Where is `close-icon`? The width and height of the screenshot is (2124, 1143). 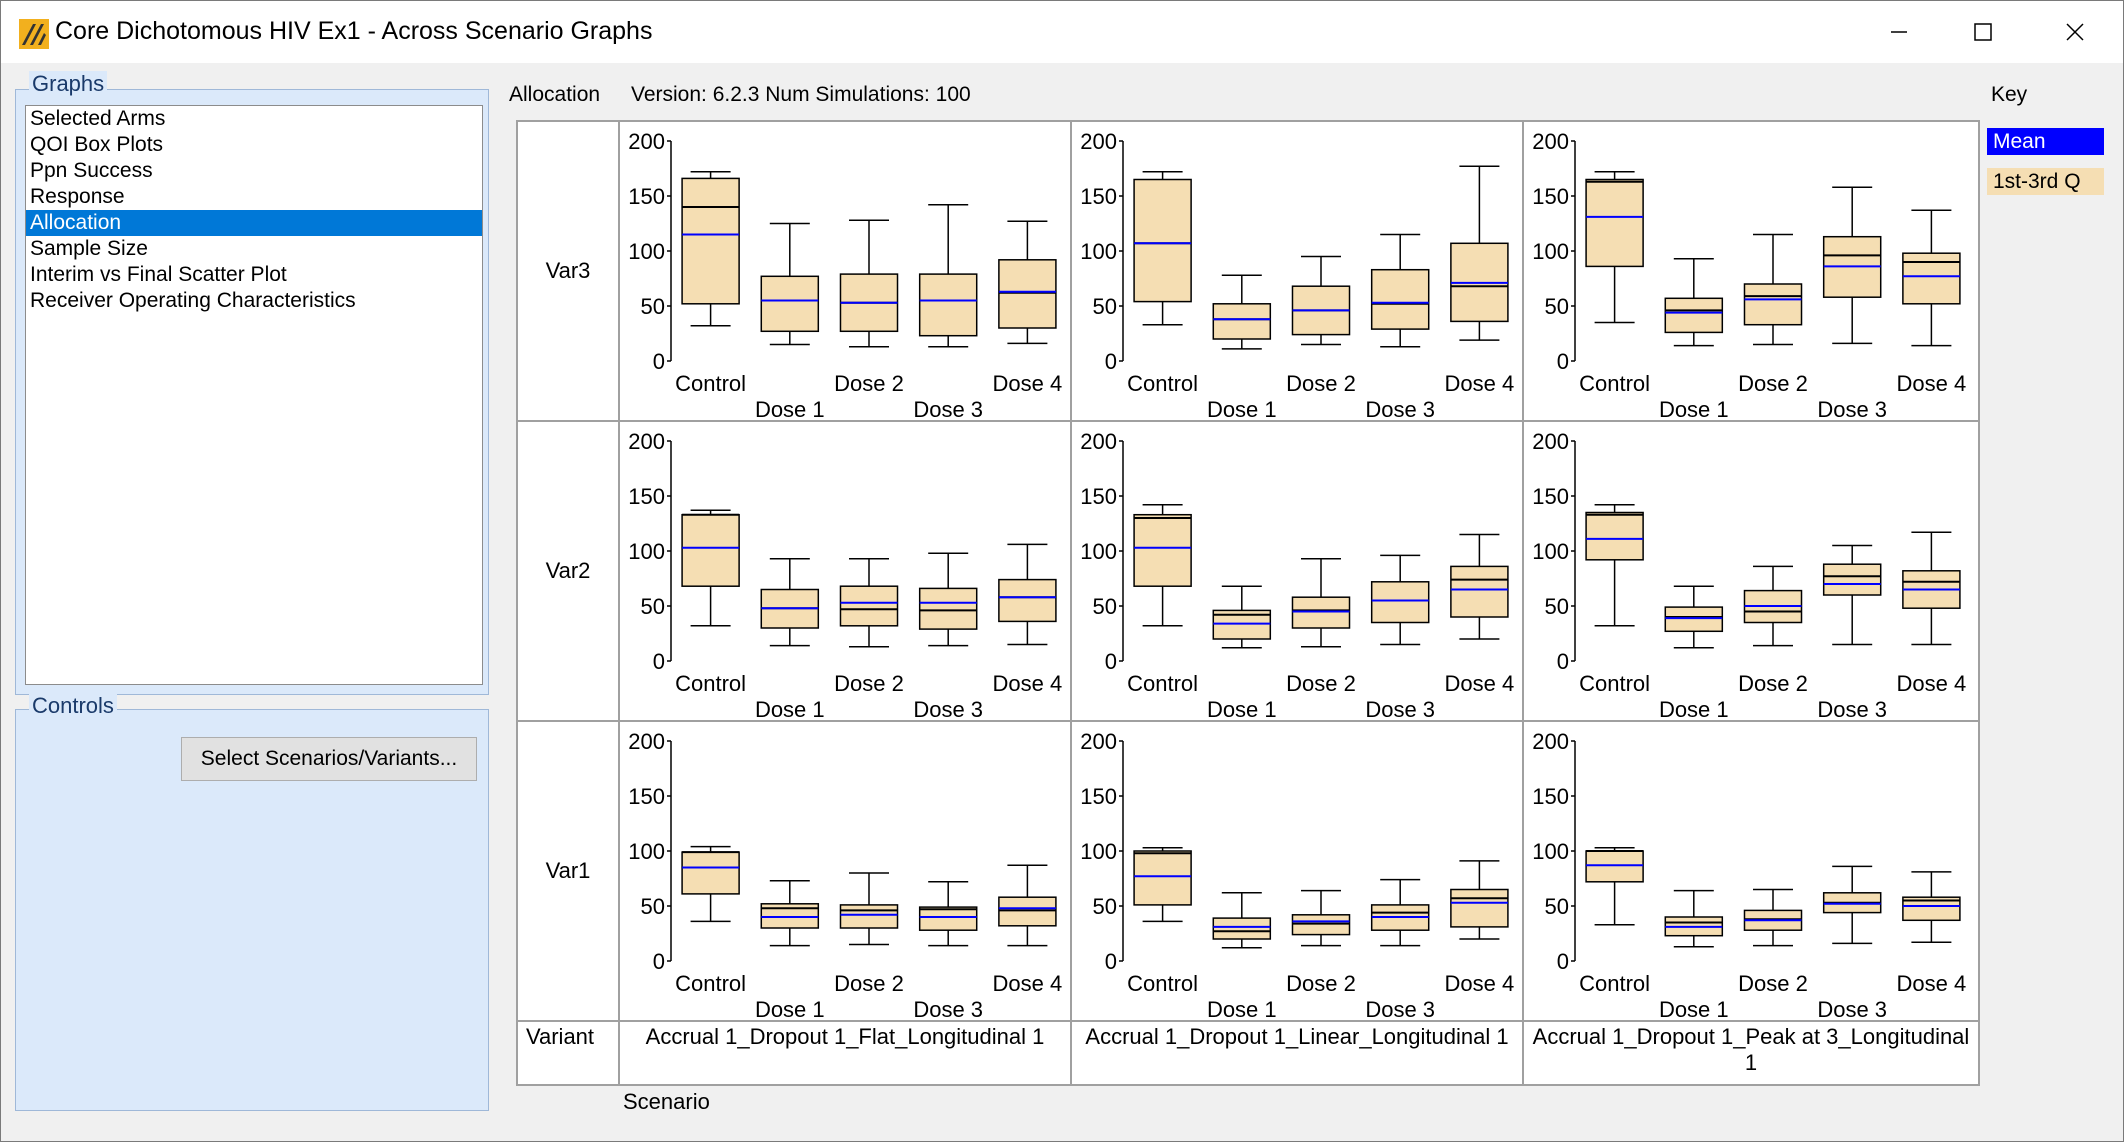
close-icon is located at coordinates (2075, 32).